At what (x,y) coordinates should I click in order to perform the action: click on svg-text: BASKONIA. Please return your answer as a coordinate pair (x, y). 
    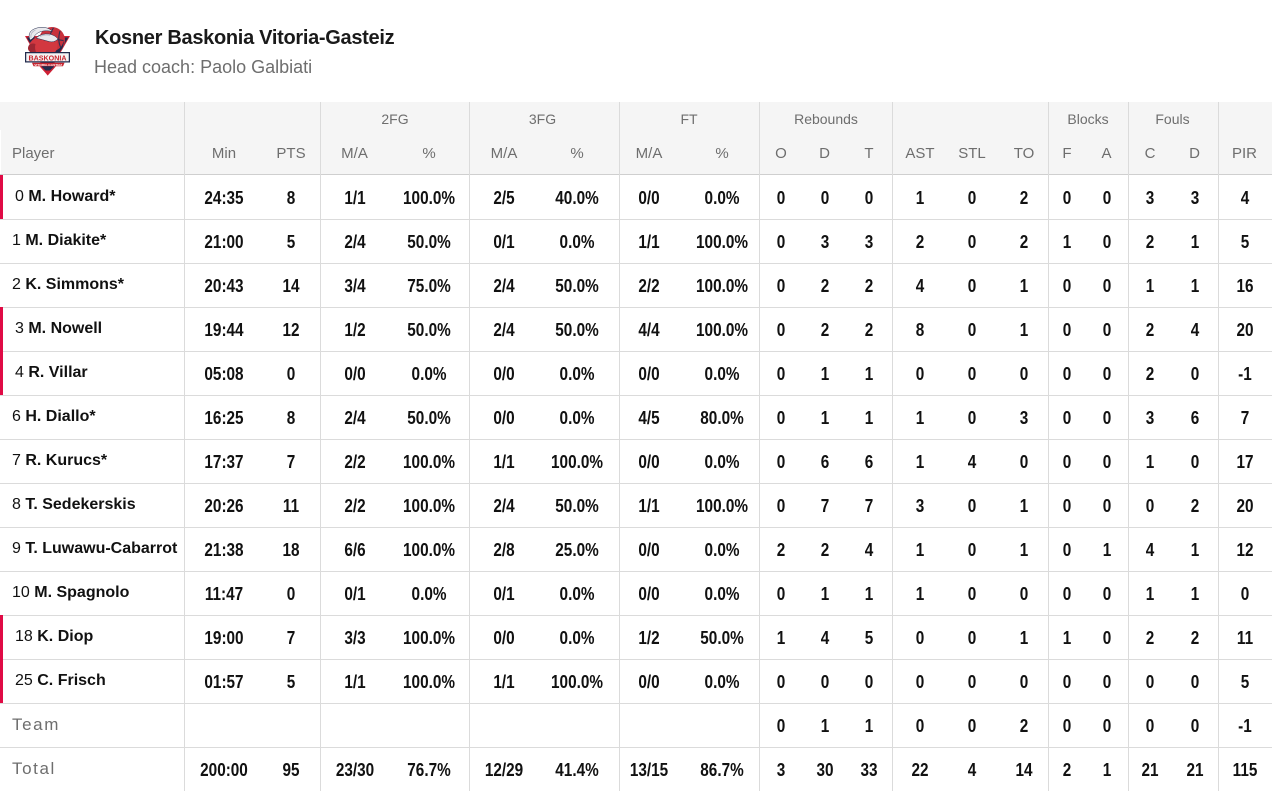
    Looking at the image, I should click on (48, 57).